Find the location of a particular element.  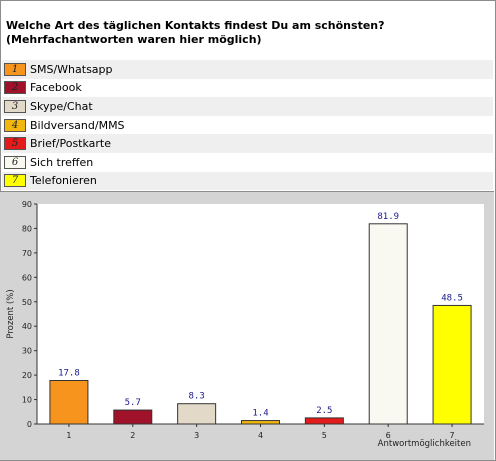

x-tick-label: 7 is located at coordinates (452, 435).